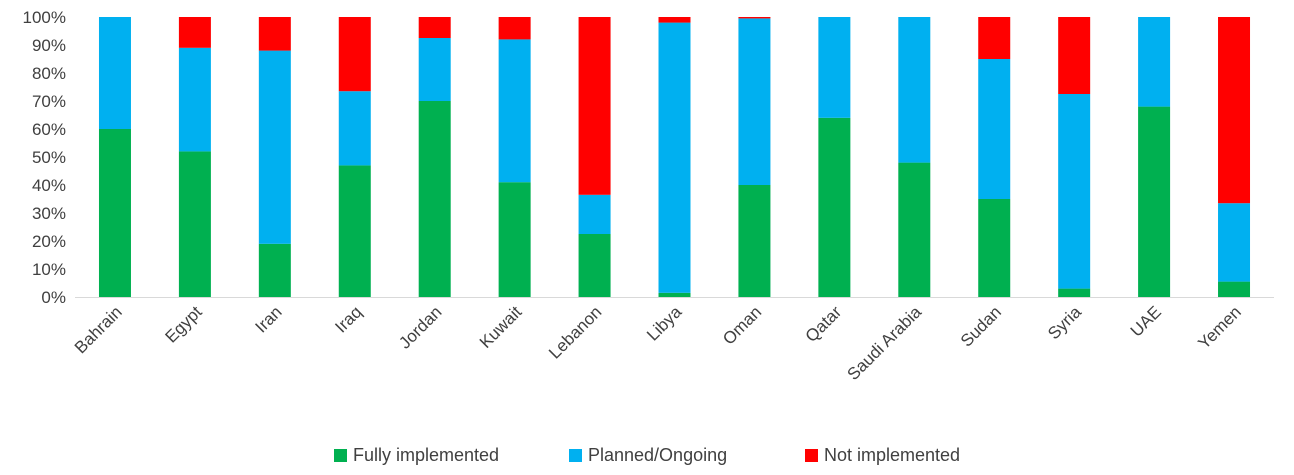 This screenshot has width=1294, height=475. What do you see at coordinates (892, 455) in the screenshot?
I see `legend-label: Not implemented` at bounding box center [892, 455].